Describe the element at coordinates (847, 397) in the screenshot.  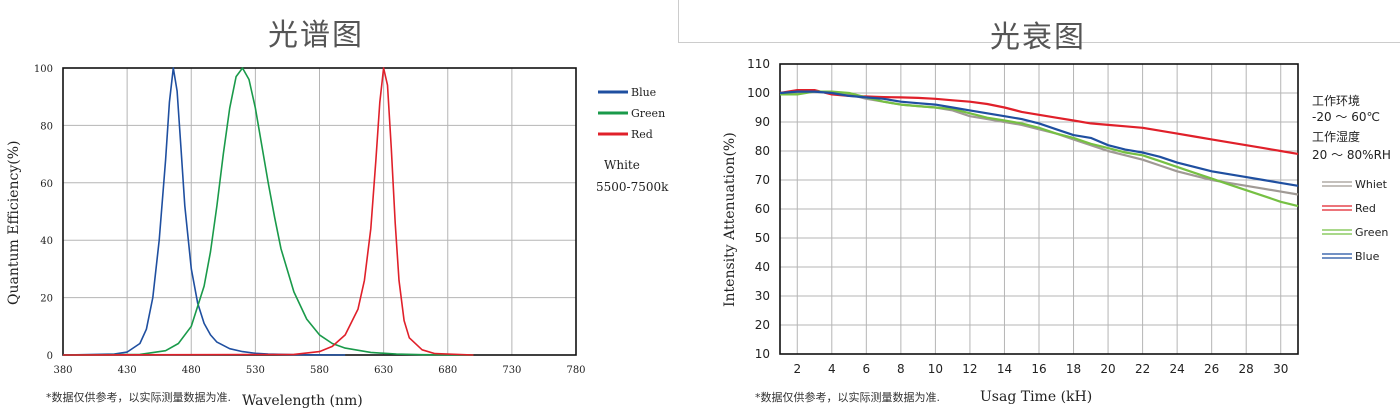
I see `attenuation-disclaimer: *数据仅供参考，以实际测量数据为准.` at that location.